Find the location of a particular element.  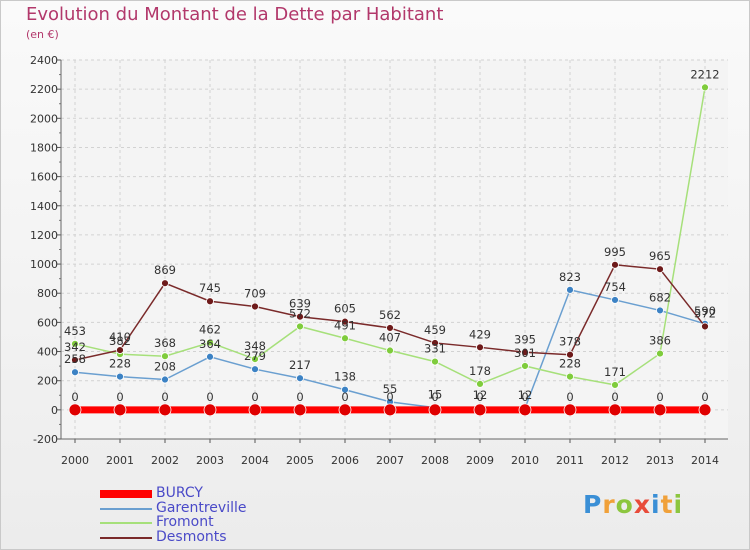

data-label: 395 is located at coordinates (525, 339).